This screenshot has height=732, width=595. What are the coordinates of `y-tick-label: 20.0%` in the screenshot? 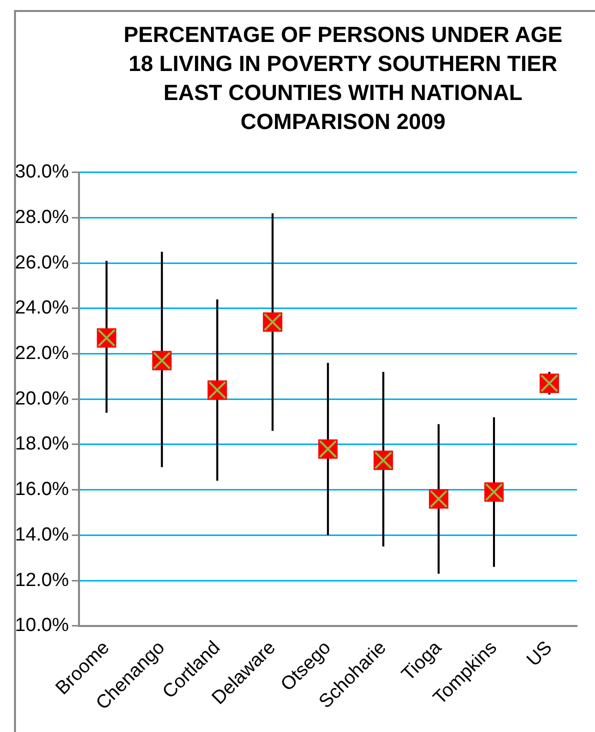 It's located at (42, 399).